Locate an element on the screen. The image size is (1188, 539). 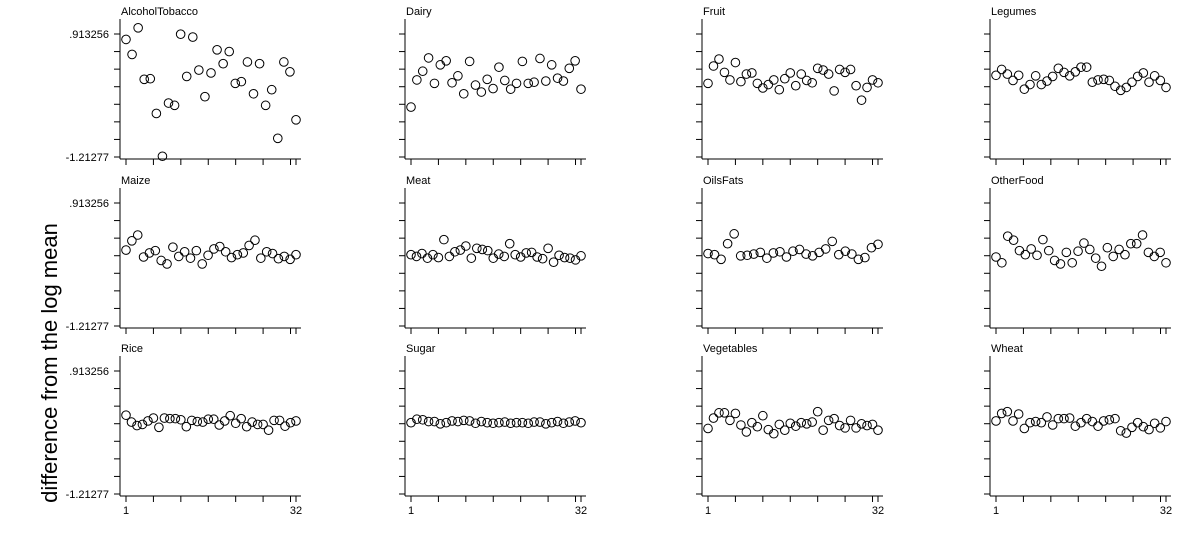
y-tick-label-top: .913256 is located at coordinates (89, 35).